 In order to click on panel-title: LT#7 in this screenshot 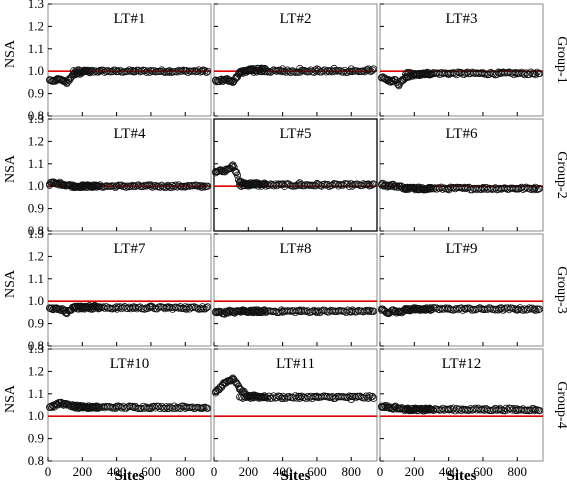, I will do `click(130, 249)`.